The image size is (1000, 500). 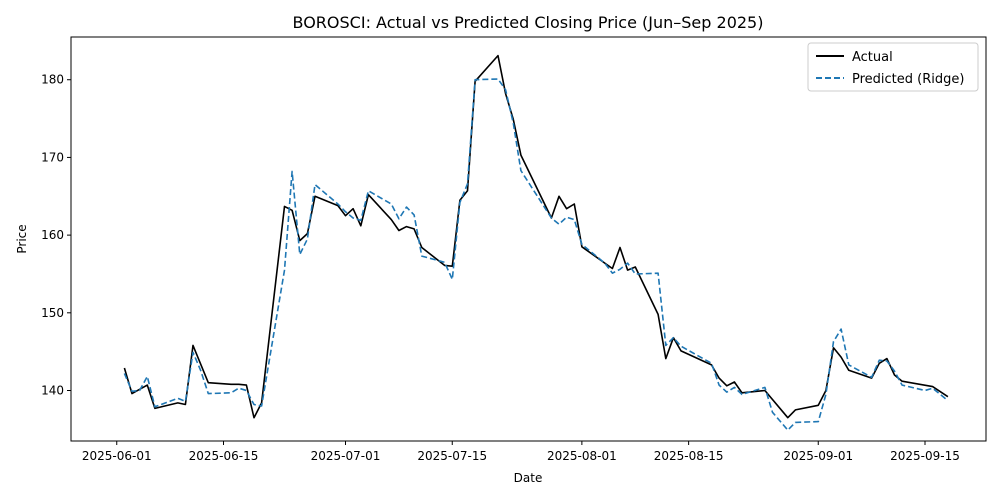 What do you see at coordinates (52, 391) in the screenshot?
I see `y-tick-label: 140` at bounding box center [52, 391].